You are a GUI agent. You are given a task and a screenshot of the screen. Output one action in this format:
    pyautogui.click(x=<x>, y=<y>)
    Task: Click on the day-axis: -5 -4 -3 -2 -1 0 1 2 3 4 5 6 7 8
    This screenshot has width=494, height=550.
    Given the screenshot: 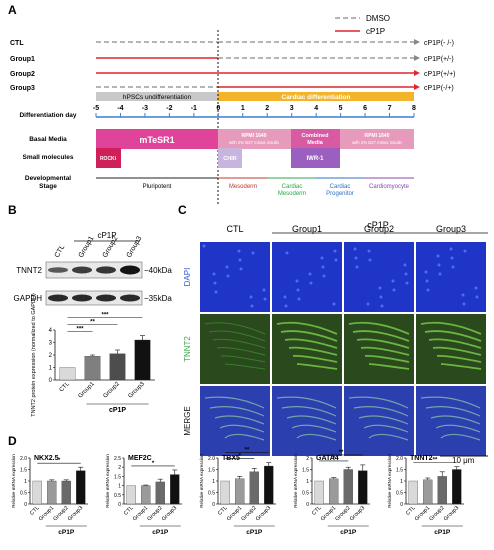 What is the action you would take?
    pyautogui.click(x=254, y=111)
    